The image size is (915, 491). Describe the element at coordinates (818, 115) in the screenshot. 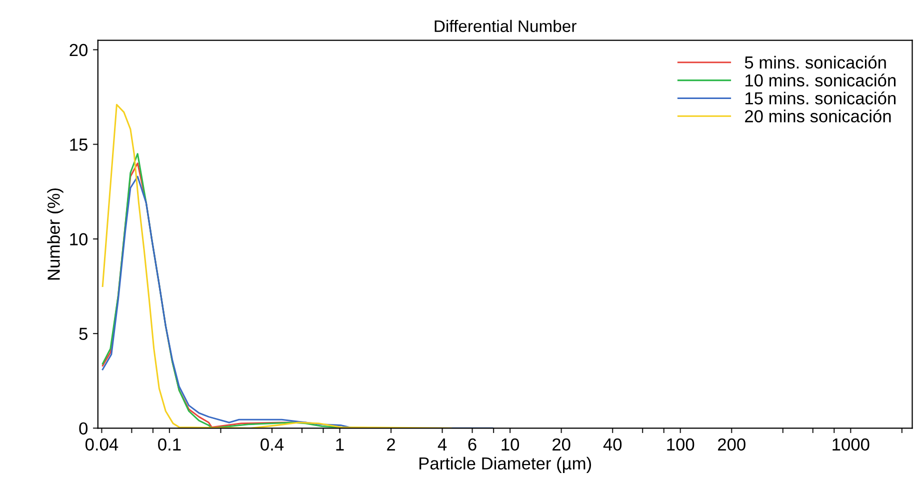

I see `legend-label: 20 mins sonicación` at that location.